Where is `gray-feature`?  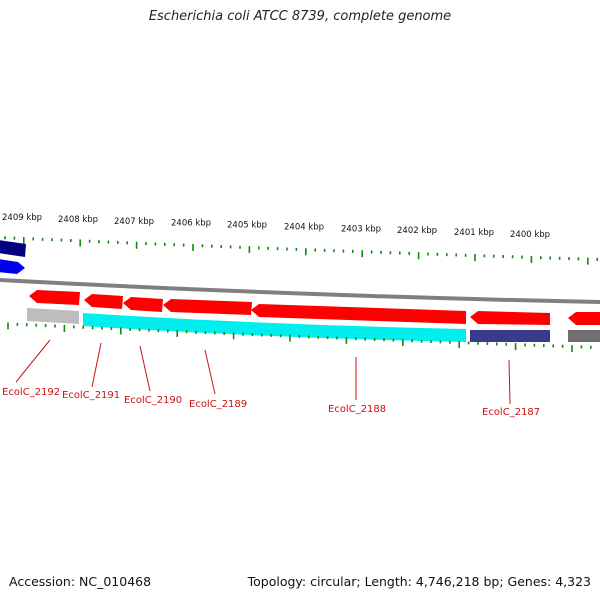
gray-feature is located at coordinates (53, 316).